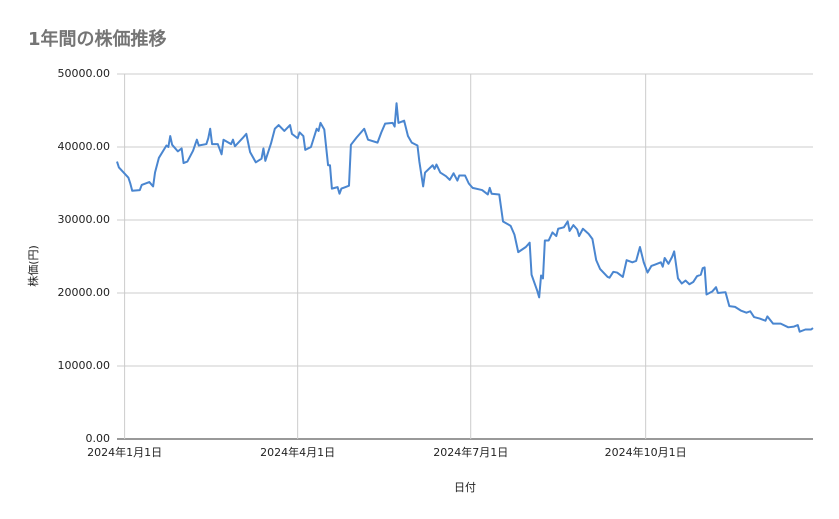 This screenshot has width=839, height=519. What do you see at coordinates (470, 452) in the screenshot?
I see `x-tick-label: 2024年7月1日` at bounding box center [470, 452].